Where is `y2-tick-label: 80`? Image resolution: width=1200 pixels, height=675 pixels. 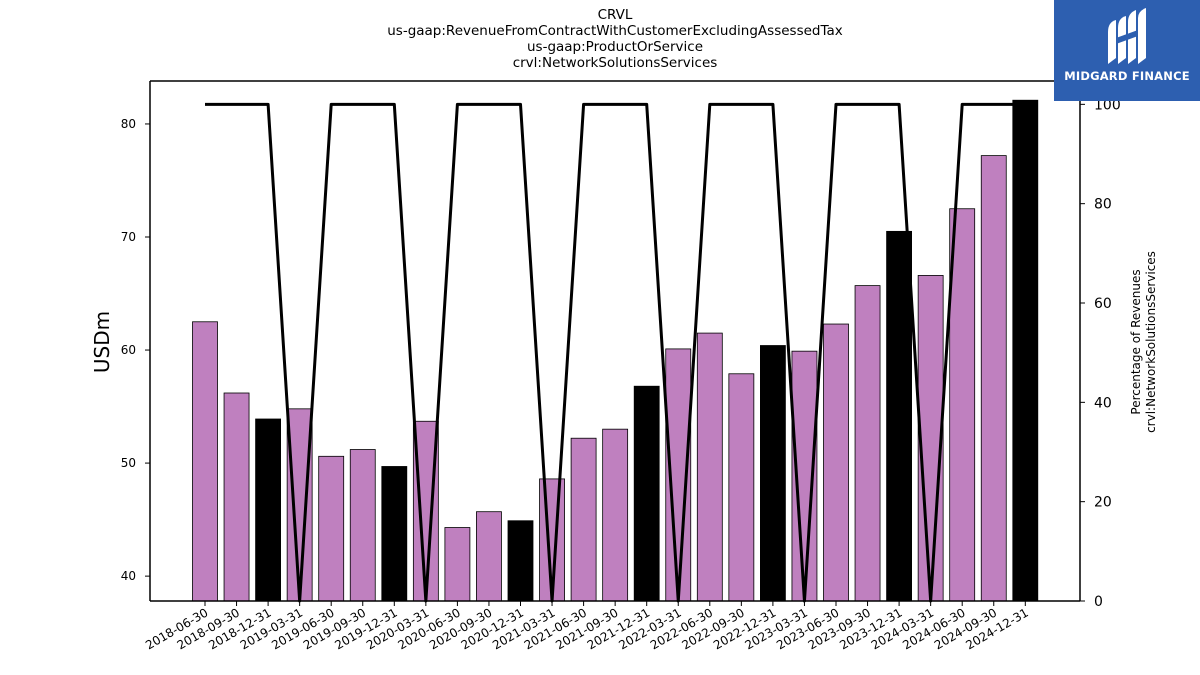
y2-tick-label: 80 is located at coordinates (1103, 205).